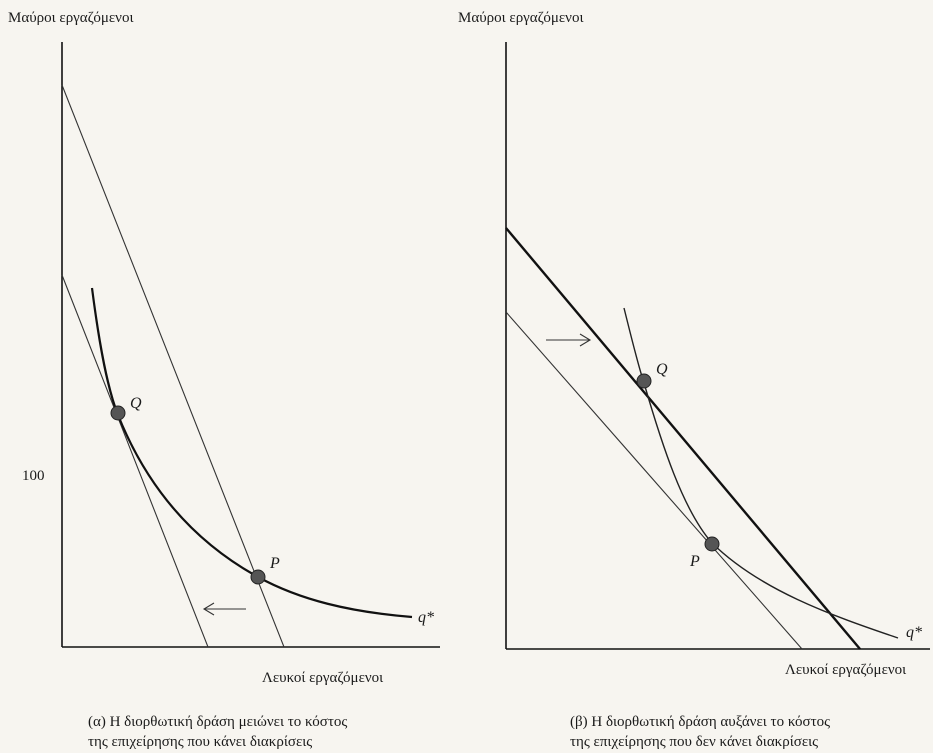  I want to click on panel-a-caption-line2: της επιχείρησης που κάνει διακρίσεις, so click(200, 742).